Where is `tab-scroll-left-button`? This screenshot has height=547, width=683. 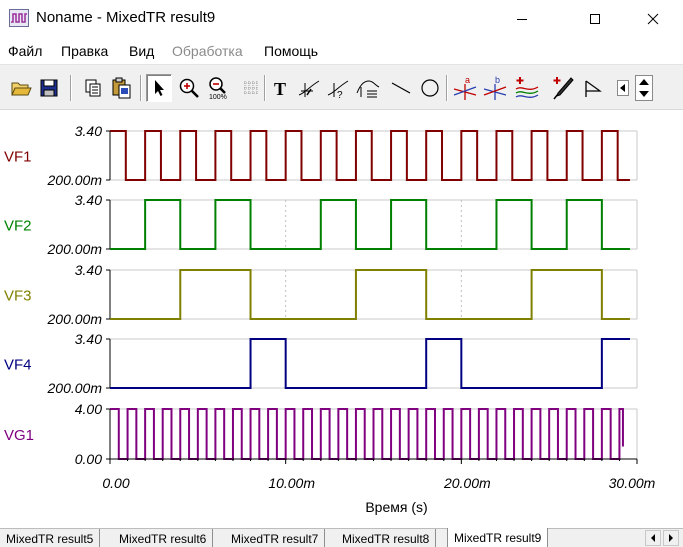 tab-scroll-left-button is located at coordinates (653, 538).